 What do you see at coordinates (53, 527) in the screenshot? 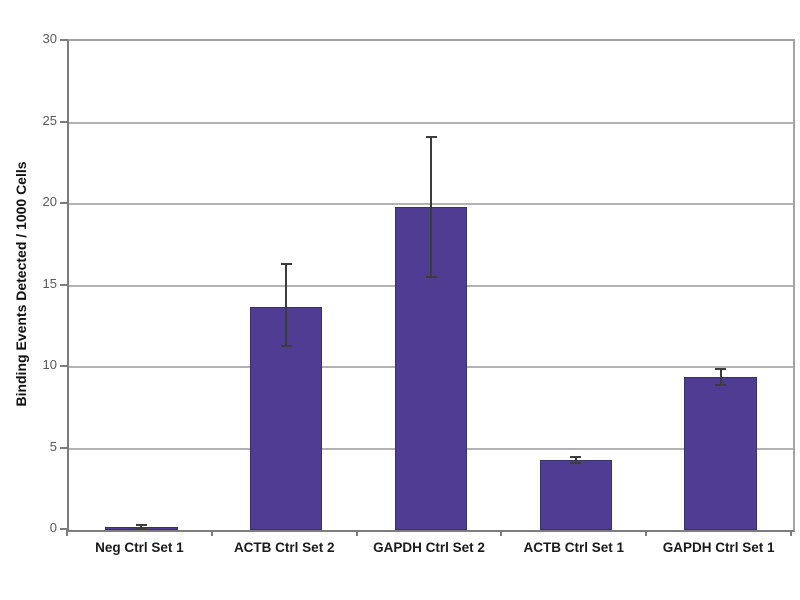
I see `y-tick-label: 0` at bounding box center [53, 527].